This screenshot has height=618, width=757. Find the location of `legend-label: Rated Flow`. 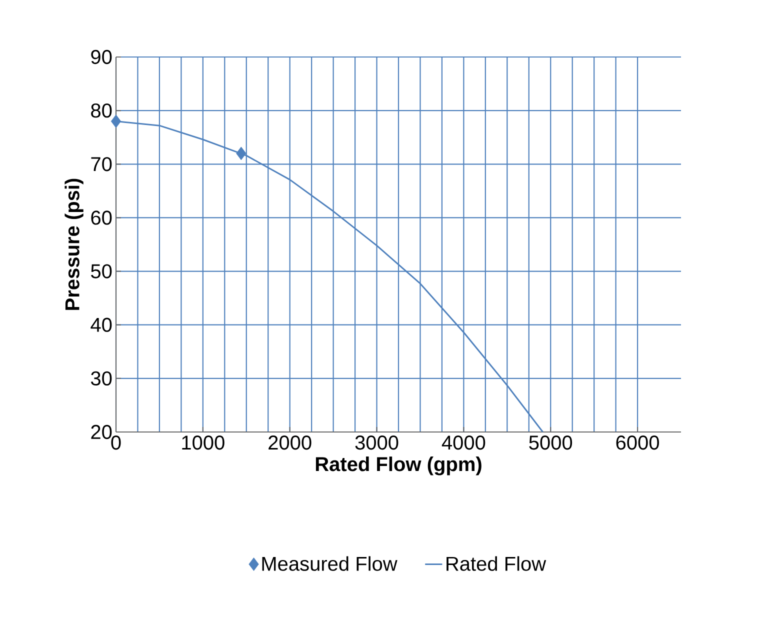

legend-label: Rated Flow is located at coordinates (496, 563).